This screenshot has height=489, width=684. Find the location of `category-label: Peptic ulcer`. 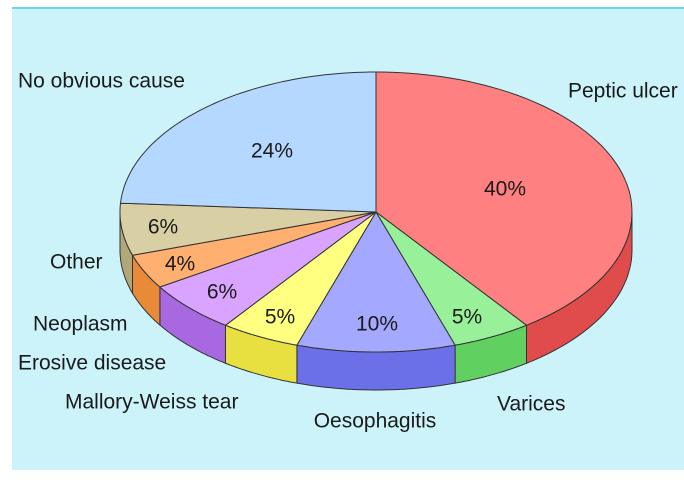

category-label: Peptic ulcer is located at coordinates (623, 91).